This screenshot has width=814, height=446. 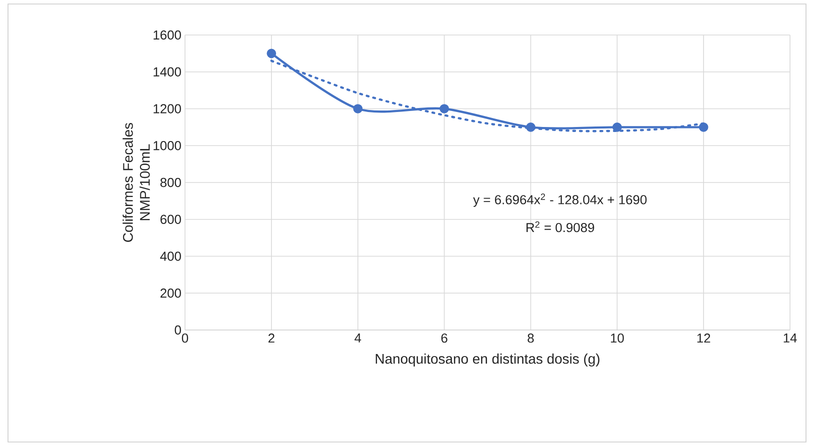 I want to click on y-tick-label: 200, so click(x=170, y=293).